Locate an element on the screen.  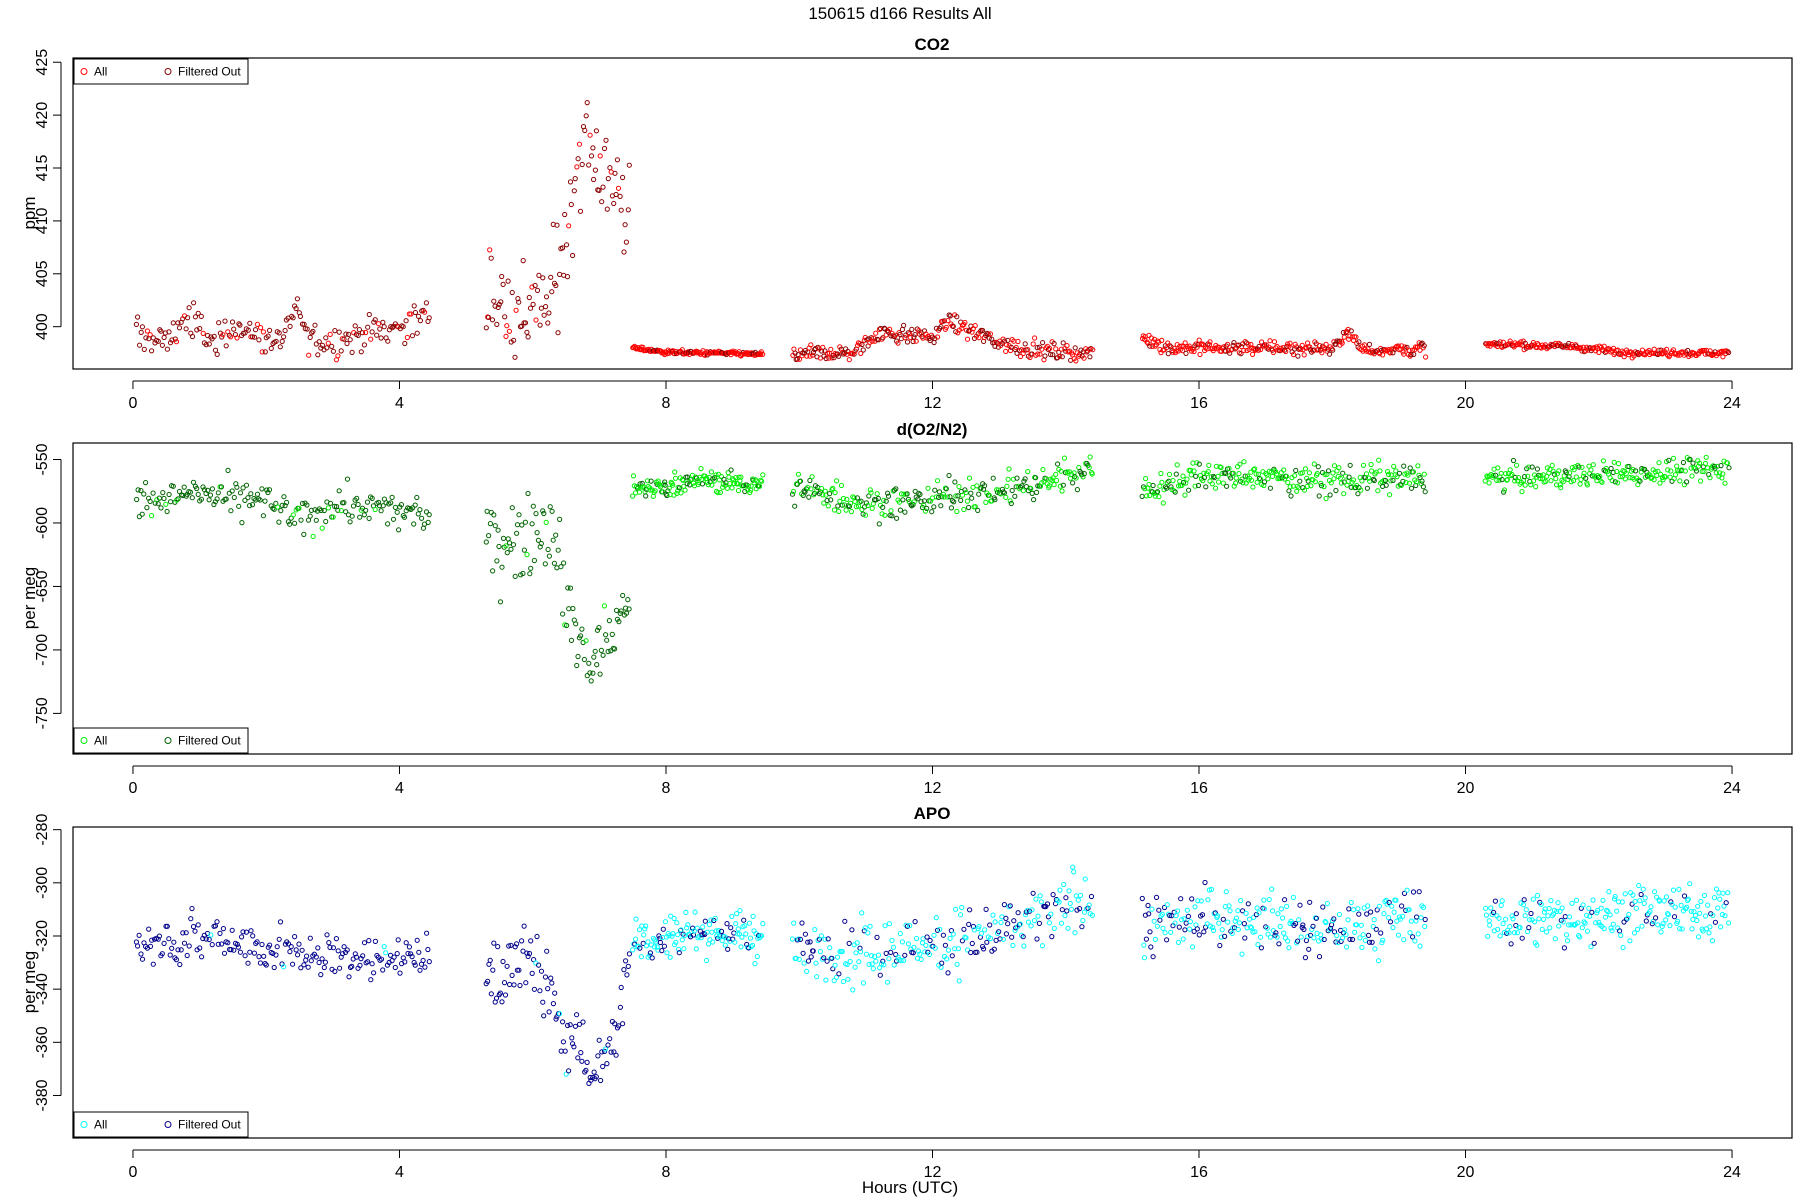
do2n2-x-tick-label-0: 0 is located at coordinates (133, 788).